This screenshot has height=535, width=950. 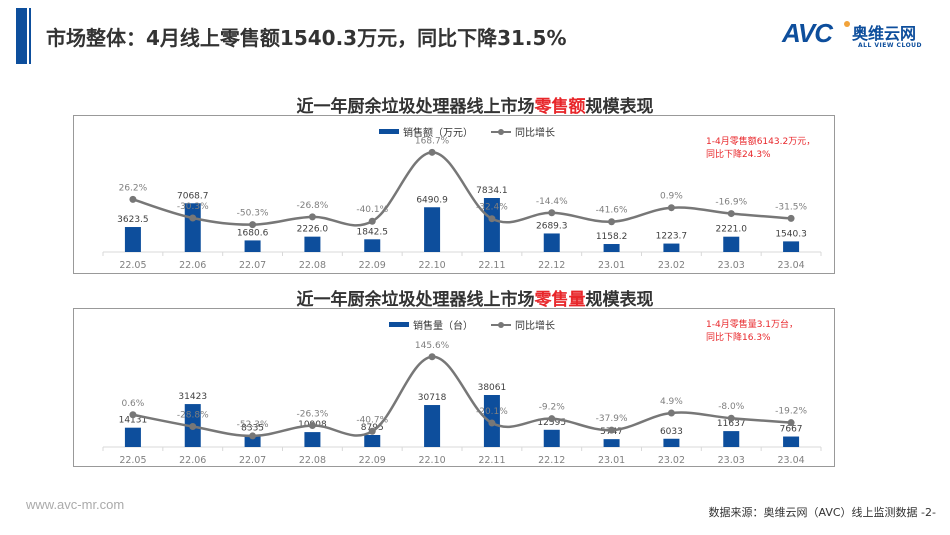 I want to click on yoy-label: -26.3%, so click(x=312, y=415).